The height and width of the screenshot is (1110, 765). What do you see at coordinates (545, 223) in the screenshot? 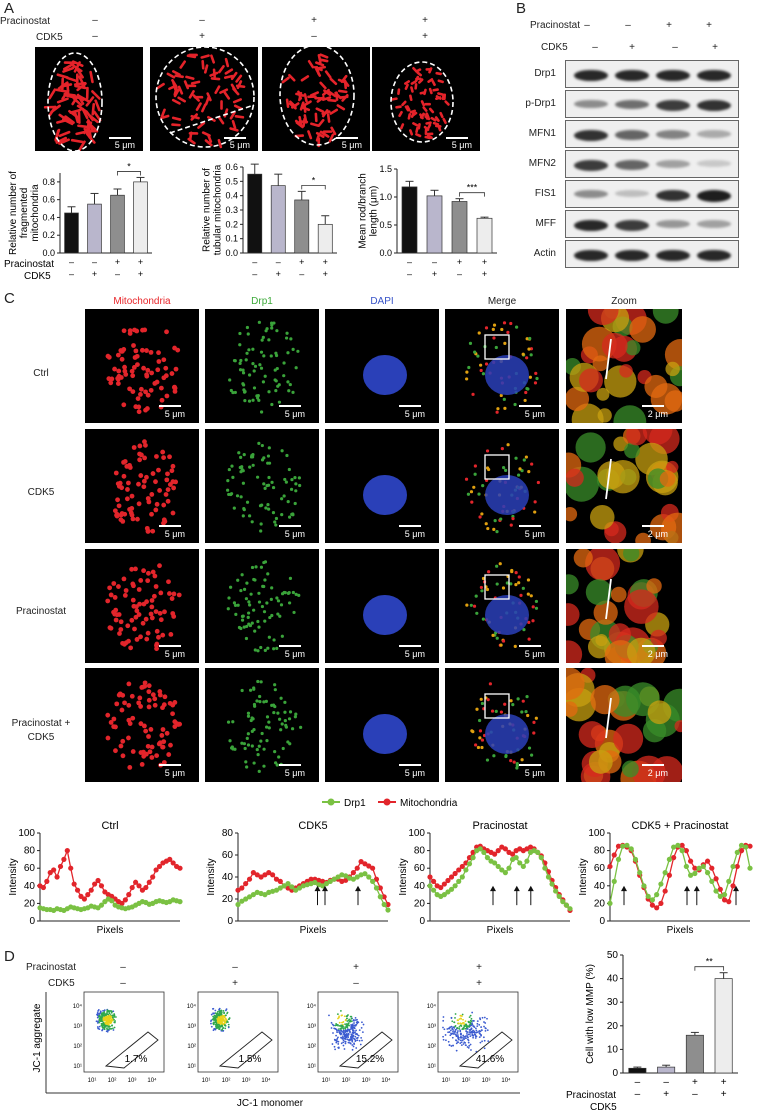
I see `blot-label-mff: MFF` at bounding box center [545, 223].